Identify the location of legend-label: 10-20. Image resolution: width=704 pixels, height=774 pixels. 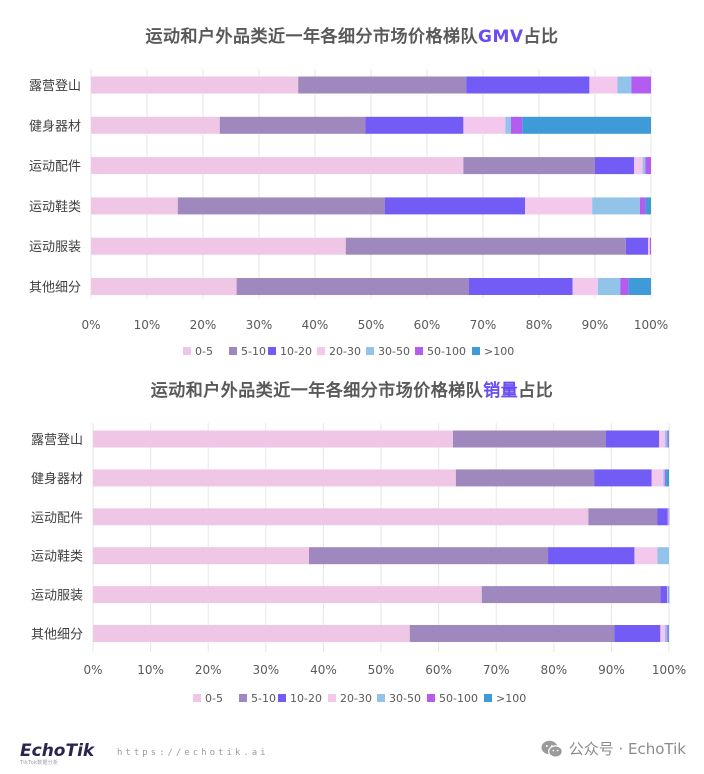
(296, 351).